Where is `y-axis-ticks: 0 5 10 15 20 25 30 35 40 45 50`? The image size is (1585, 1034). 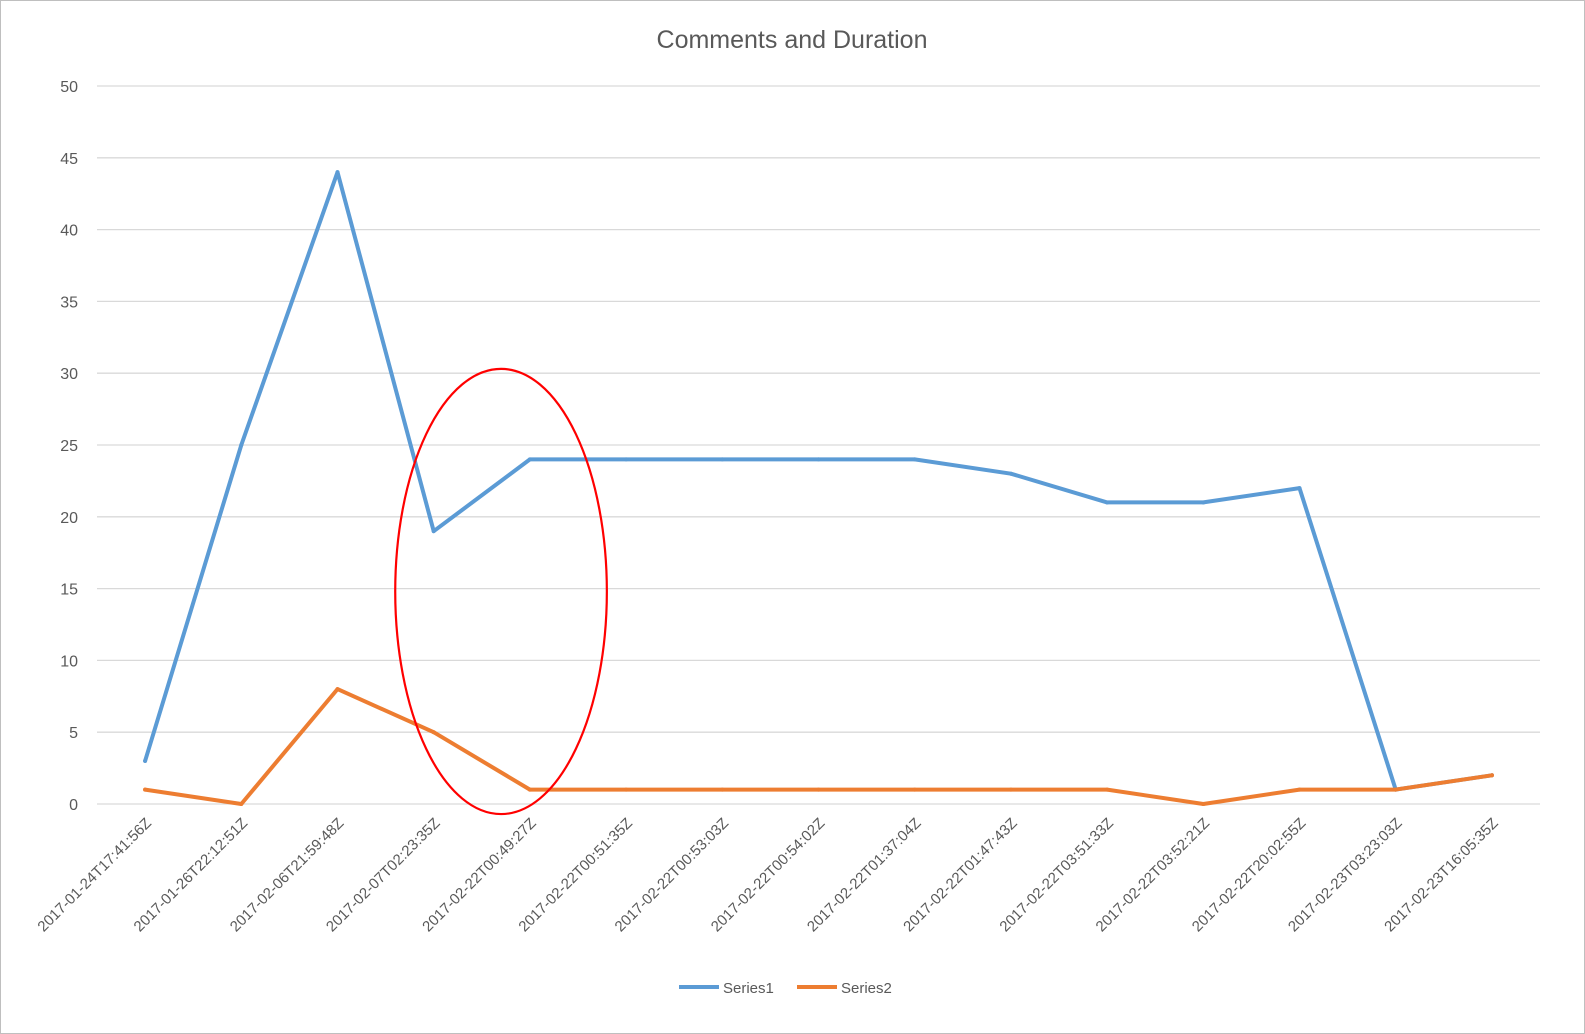 y-axis-ticks: 0 5 10 15 20 25 30 35 40 45 50 is located at coordinates (69, 446).